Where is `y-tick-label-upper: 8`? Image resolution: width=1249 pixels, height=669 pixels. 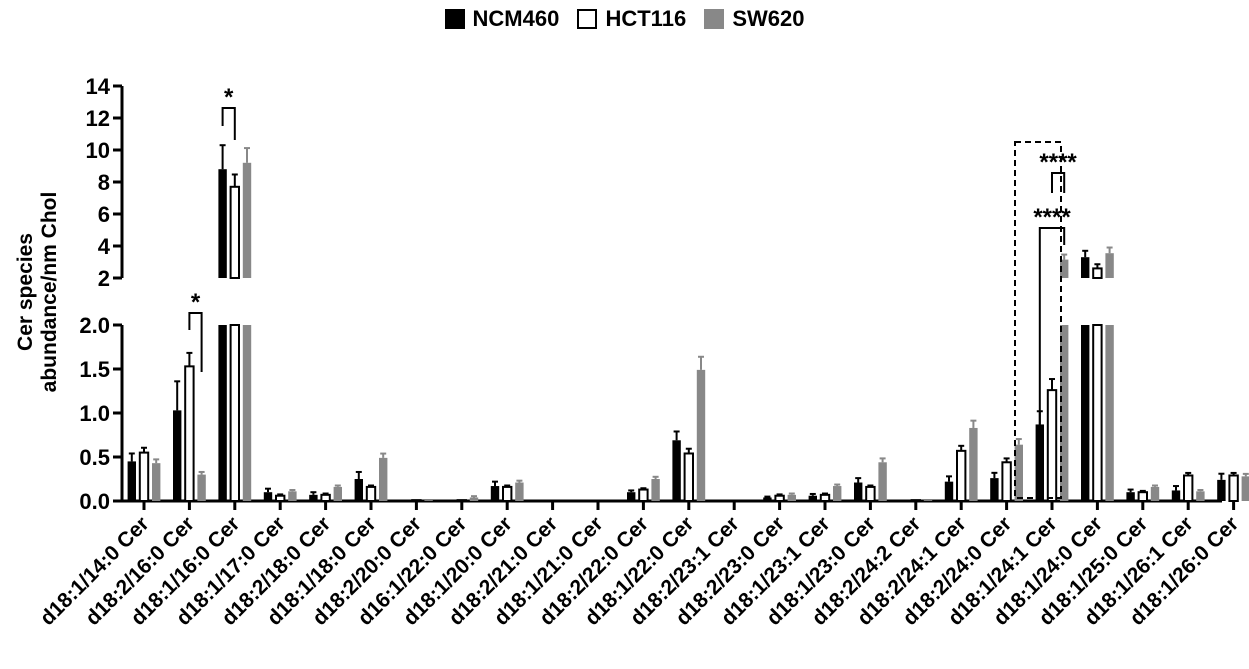
y-tick-label-upper: 8 is located at coordinates (104, 182).